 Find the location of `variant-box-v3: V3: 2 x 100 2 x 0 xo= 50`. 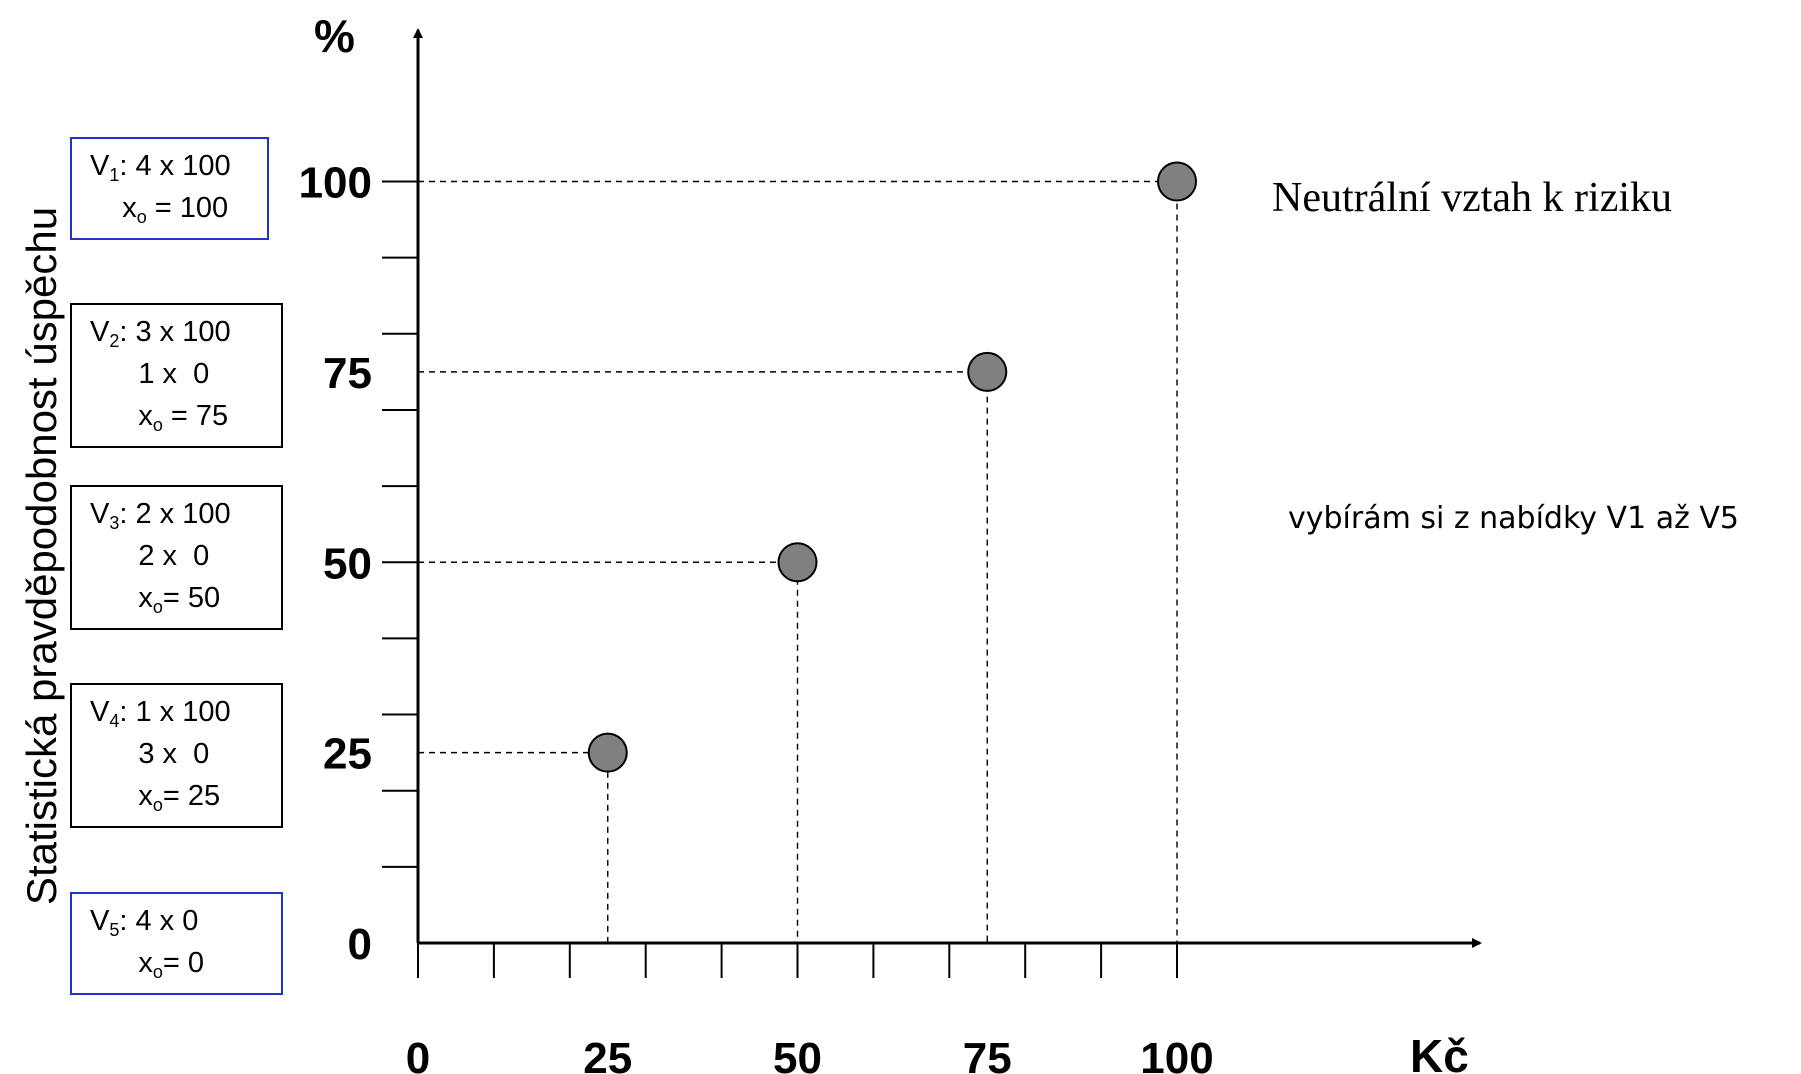

variant-box-v3: V3: 2 x 100 2 x 0 xo= 50 is located at coordinates (176, 557).